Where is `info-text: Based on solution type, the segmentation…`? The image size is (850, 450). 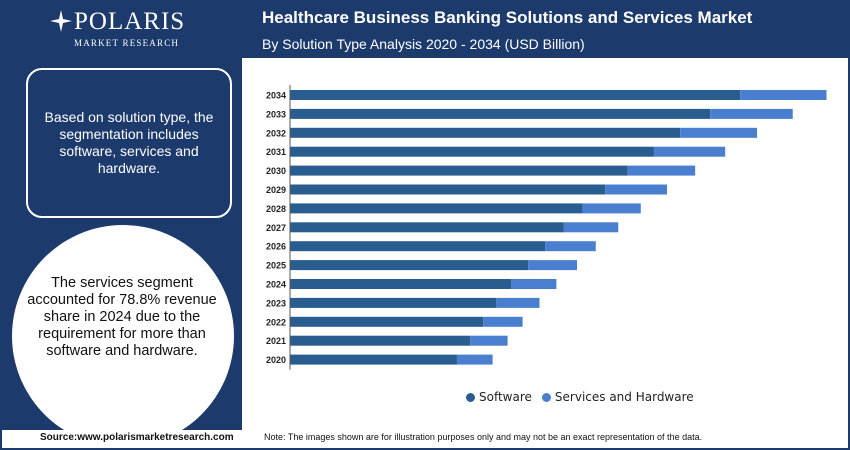 info-text: Based on solution type, the segmentation… is located at coordinates (129, 142).